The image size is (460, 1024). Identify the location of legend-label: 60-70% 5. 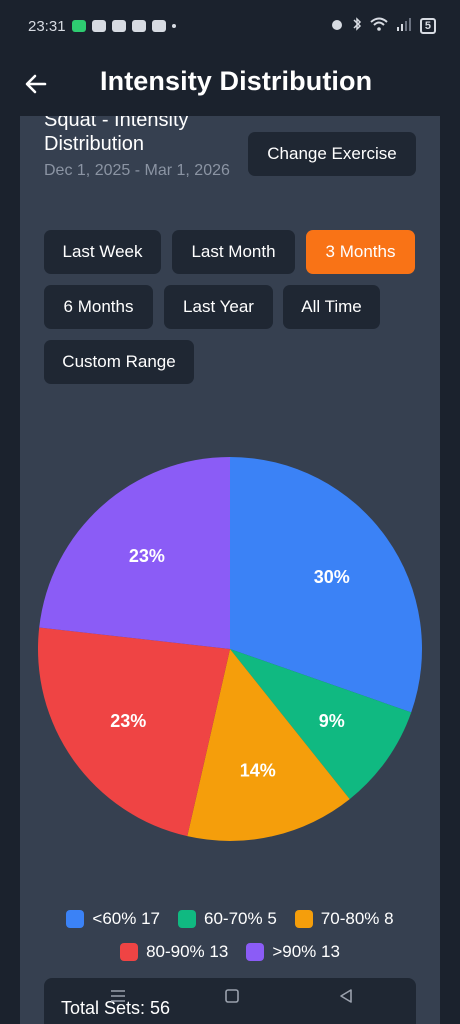
(240, 918).